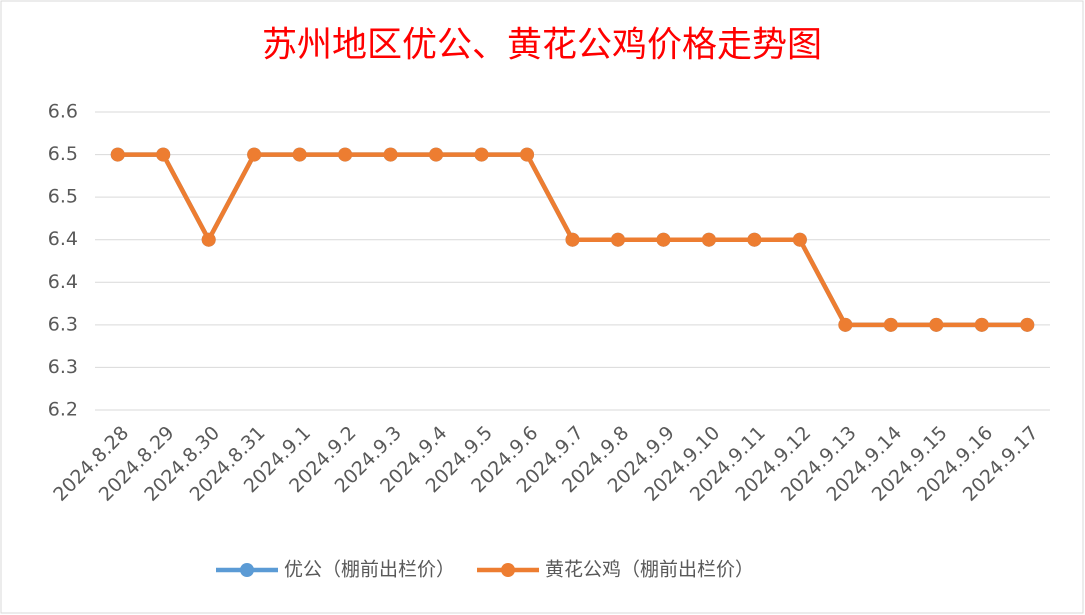  Describe the element at coordinates (63, 112) in the screenshot. I see `y-tick-label: 6.6` at that location.